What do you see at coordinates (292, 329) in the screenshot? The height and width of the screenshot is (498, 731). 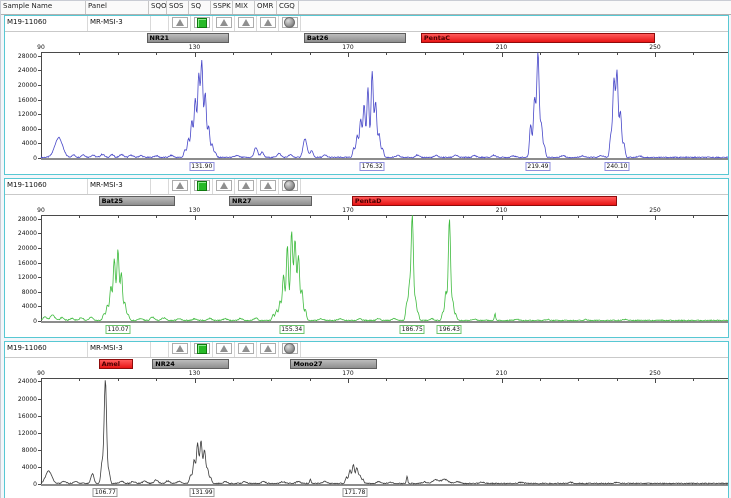 I see `peak-size-label: 155.34` at bounding box center [292, 329].